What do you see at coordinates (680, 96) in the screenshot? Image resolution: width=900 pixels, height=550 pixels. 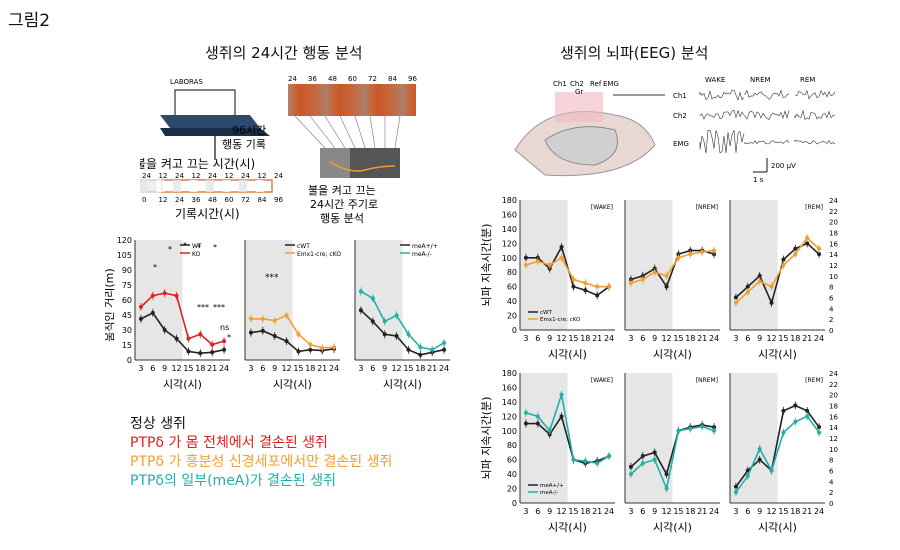 I see `trace-ch1: Ch1` at bounding box center [680, 96].